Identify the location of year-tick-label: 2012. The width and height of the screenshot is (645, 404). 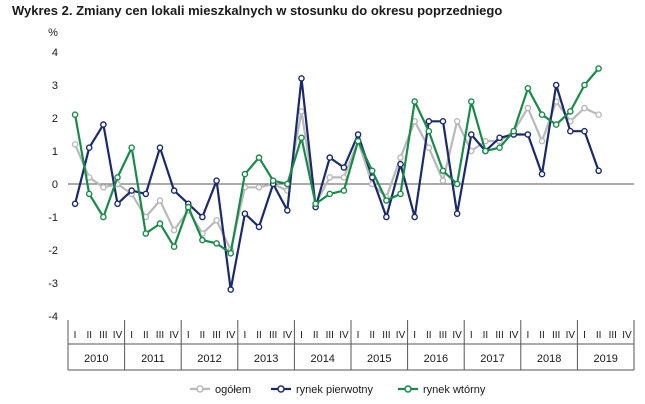
(209, 359).